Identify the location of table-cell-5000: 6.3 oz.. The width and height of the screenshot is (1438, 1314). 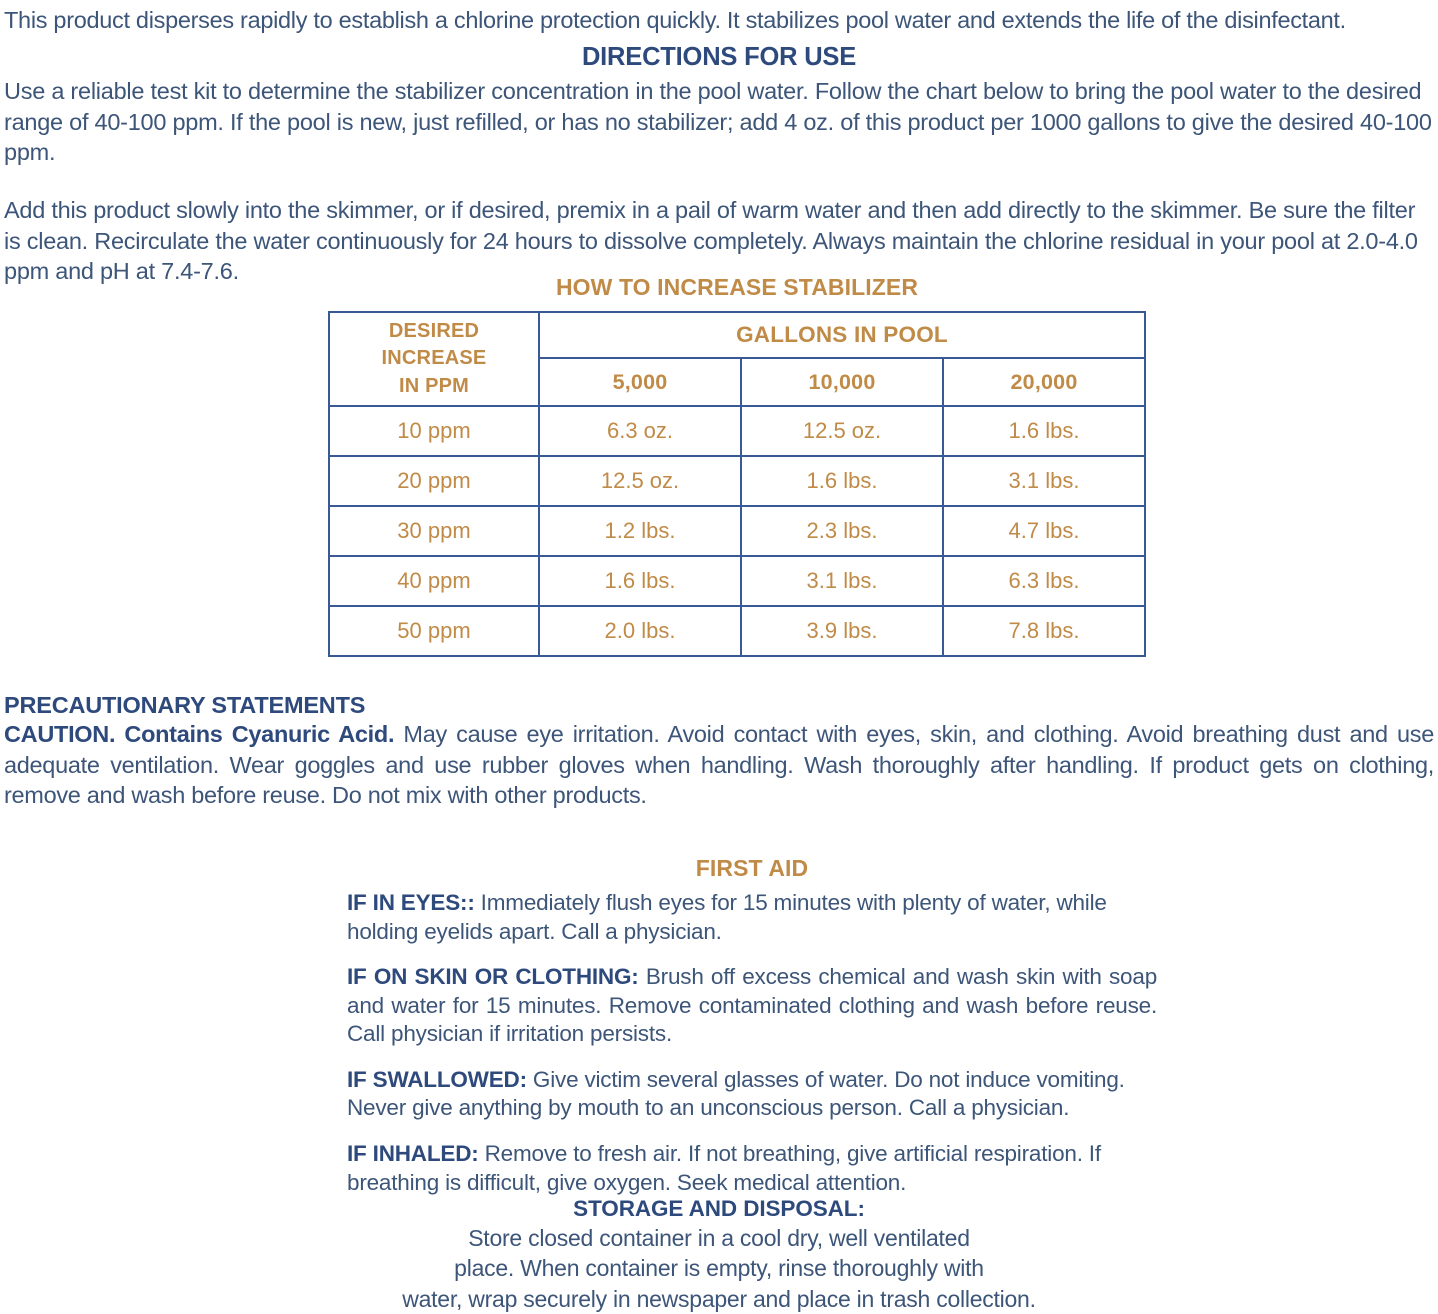
(640, 431).